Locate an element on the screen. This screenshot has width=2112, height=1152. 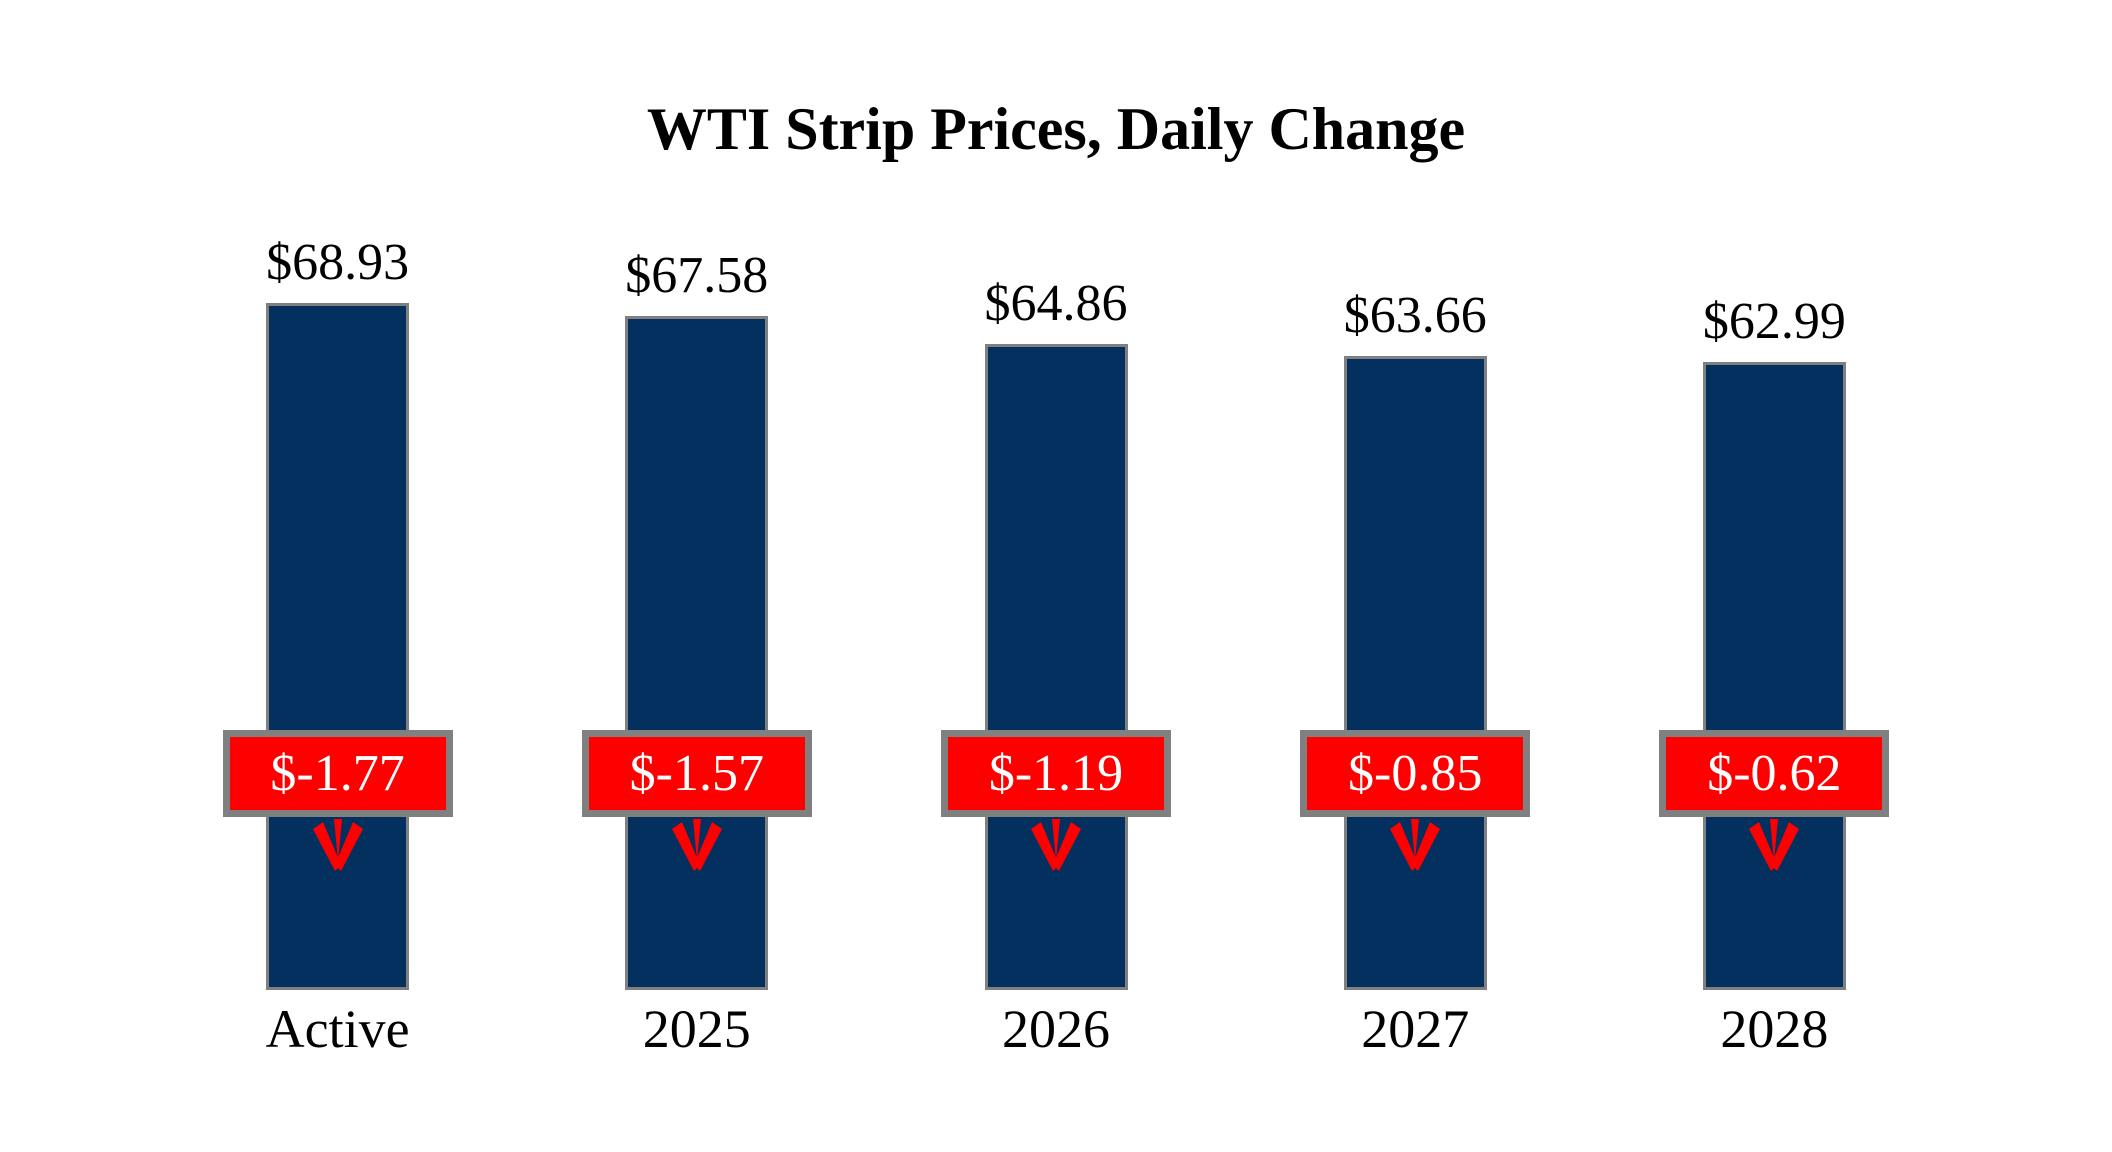
change-badge-group: $-0.62 is located at coordinates (1774, 803).